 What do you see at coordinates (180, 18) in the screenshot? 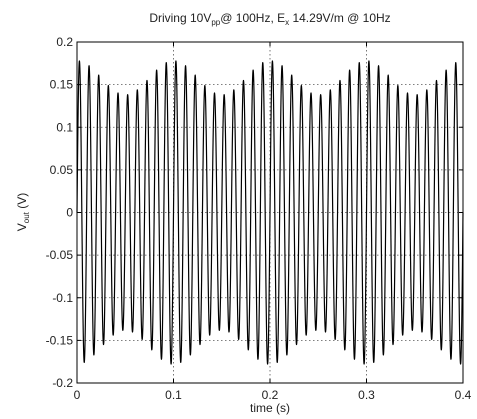
I see `title-prefix: Driving 10V` at bounding box center [180, 18].